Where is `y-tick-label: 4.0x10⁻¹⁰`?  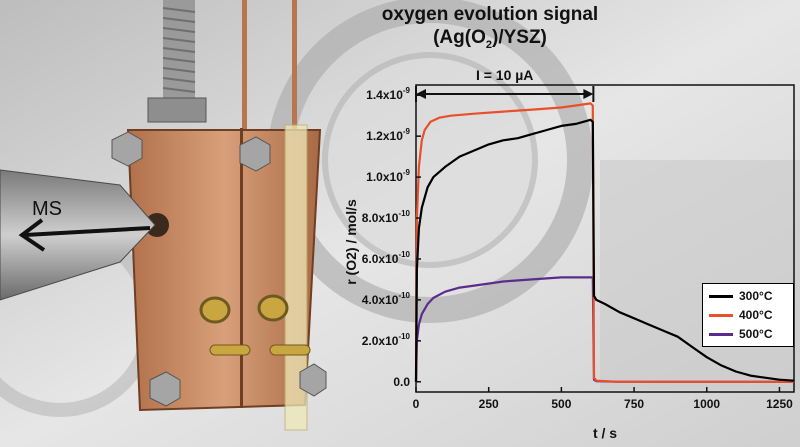 y-tick-label: 4.0x10⁻¹⁰ is located at coordinates (386, 299).